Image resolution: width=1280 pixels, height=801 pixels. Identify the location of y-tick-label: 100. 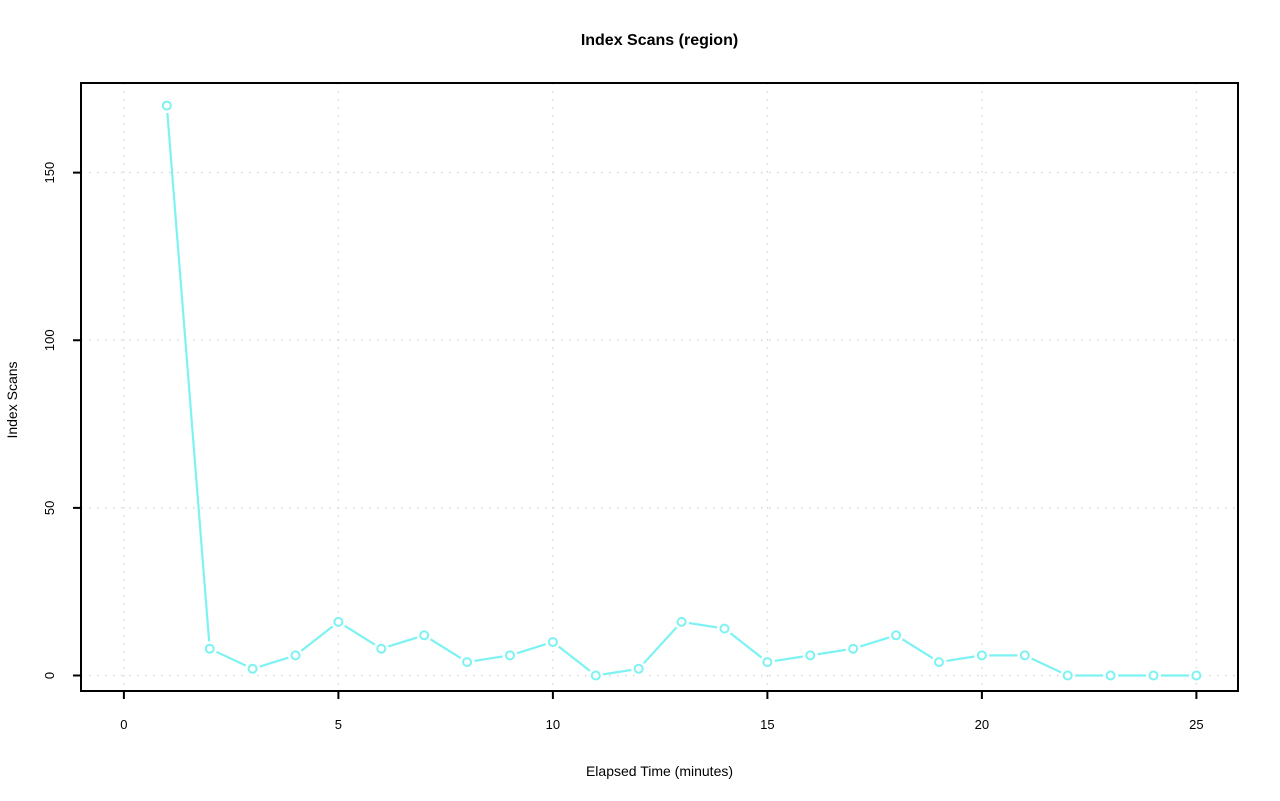
(49, 340).